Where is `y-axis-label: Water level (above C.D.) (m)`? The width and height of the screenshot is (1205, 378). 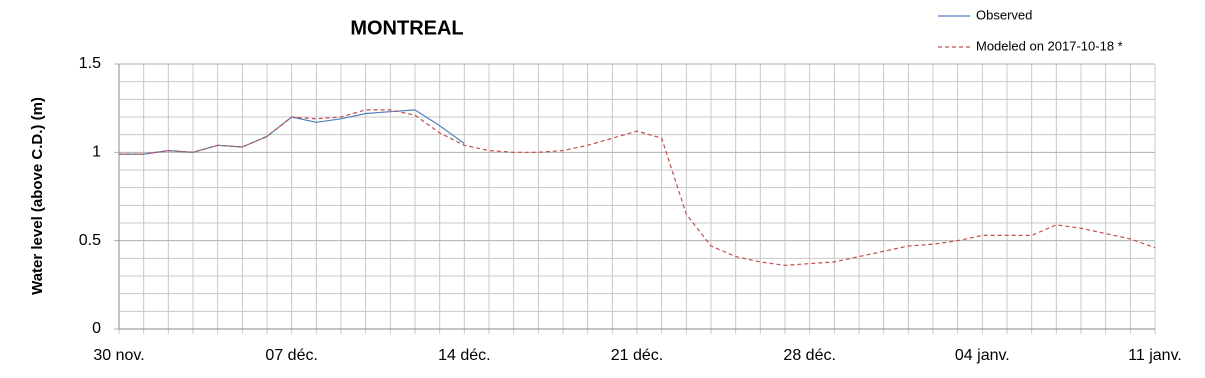 y-axis-label: Water level (above C.D.) (m) is located at coordinates (37, 196).